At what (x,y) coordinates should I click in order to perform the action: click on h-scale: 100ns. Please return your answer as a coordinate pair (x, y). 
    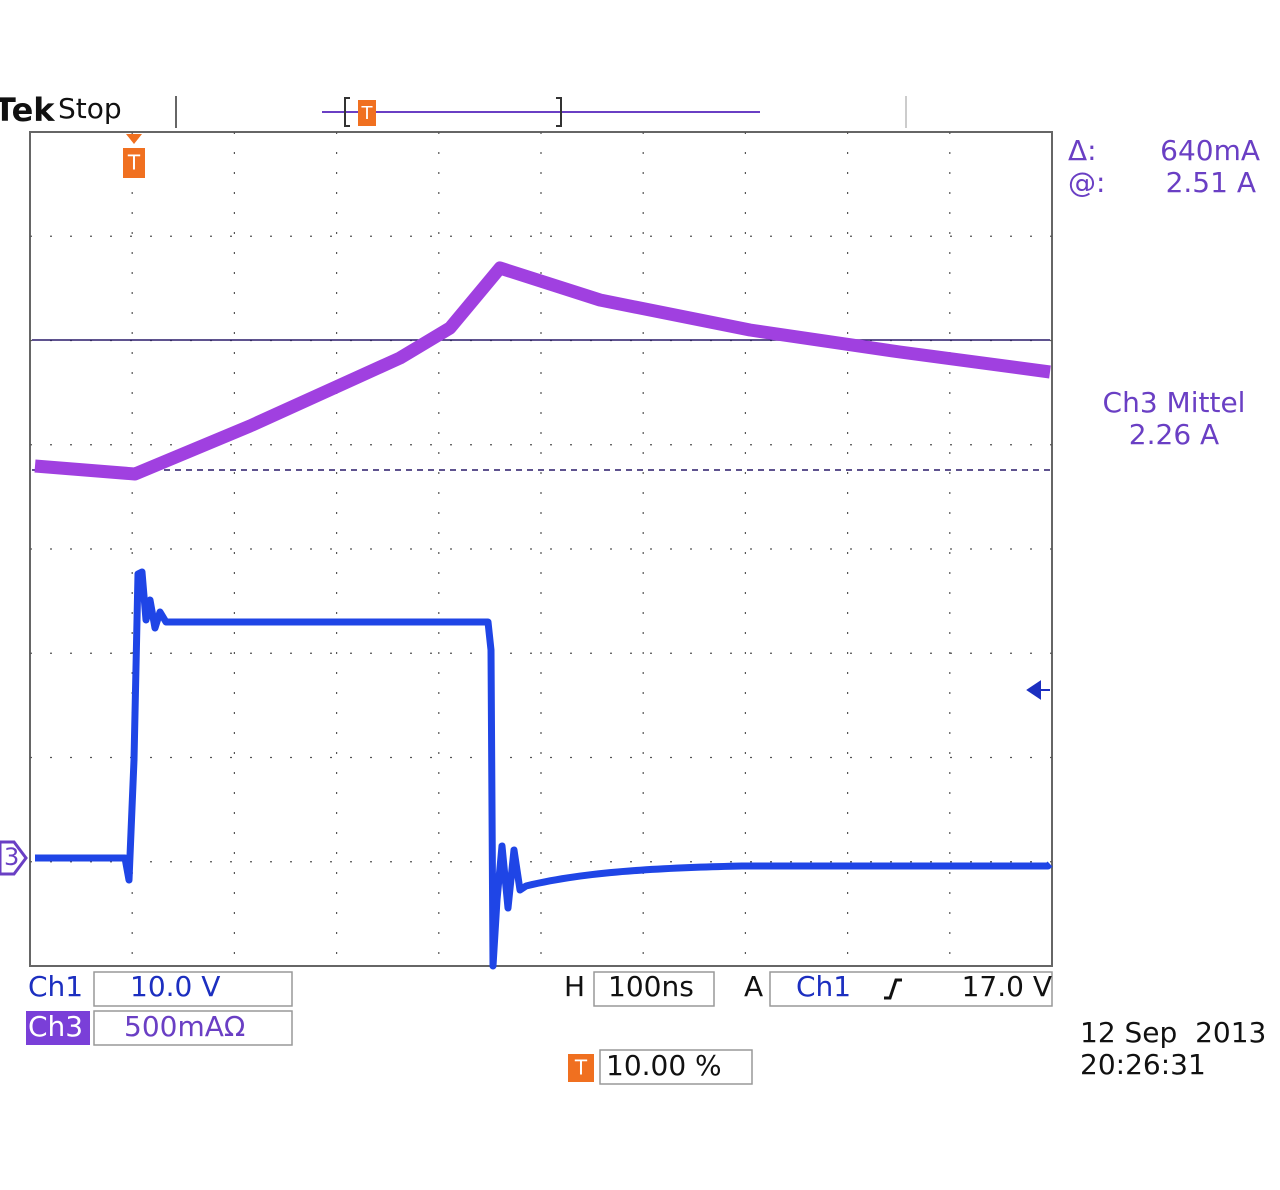
    Looking at the image, I should click on (651, 986).